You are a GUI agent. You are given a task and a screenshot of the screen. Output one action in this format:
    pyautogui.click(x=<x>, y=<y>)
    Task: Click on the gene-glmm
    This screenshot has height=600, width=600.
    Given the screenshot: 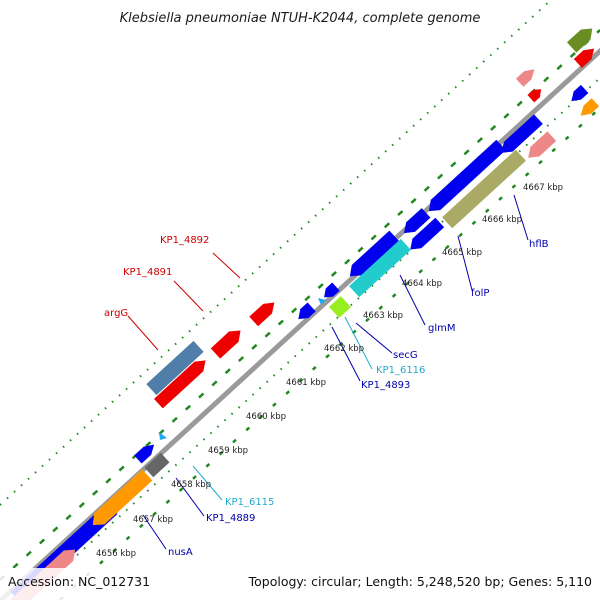 What is the action you would take?
    pyautogui.click(x=380, y=268)
    